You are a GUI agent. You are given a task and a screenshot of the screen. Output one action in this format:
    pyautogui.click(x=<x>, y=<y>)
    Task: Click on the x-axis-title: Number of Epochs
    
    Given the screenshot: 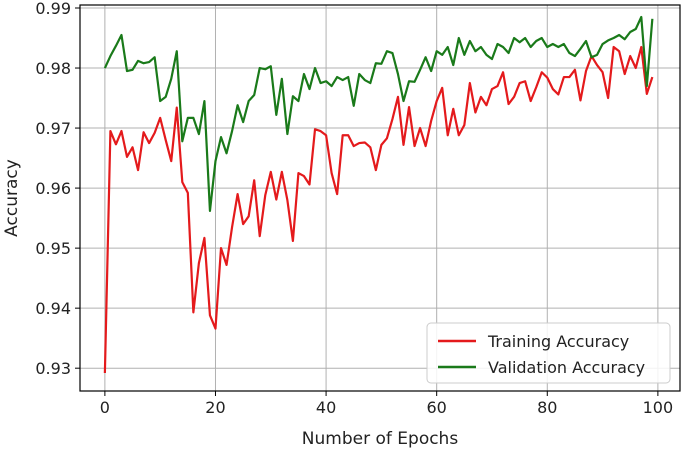 What is the action you would take?
    pyautogui.click(x=380, y=439)
    